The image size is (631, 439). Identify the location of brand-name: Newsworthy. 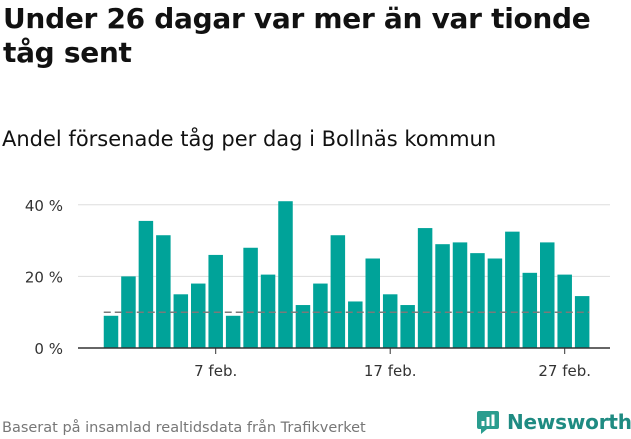
(569, 422).